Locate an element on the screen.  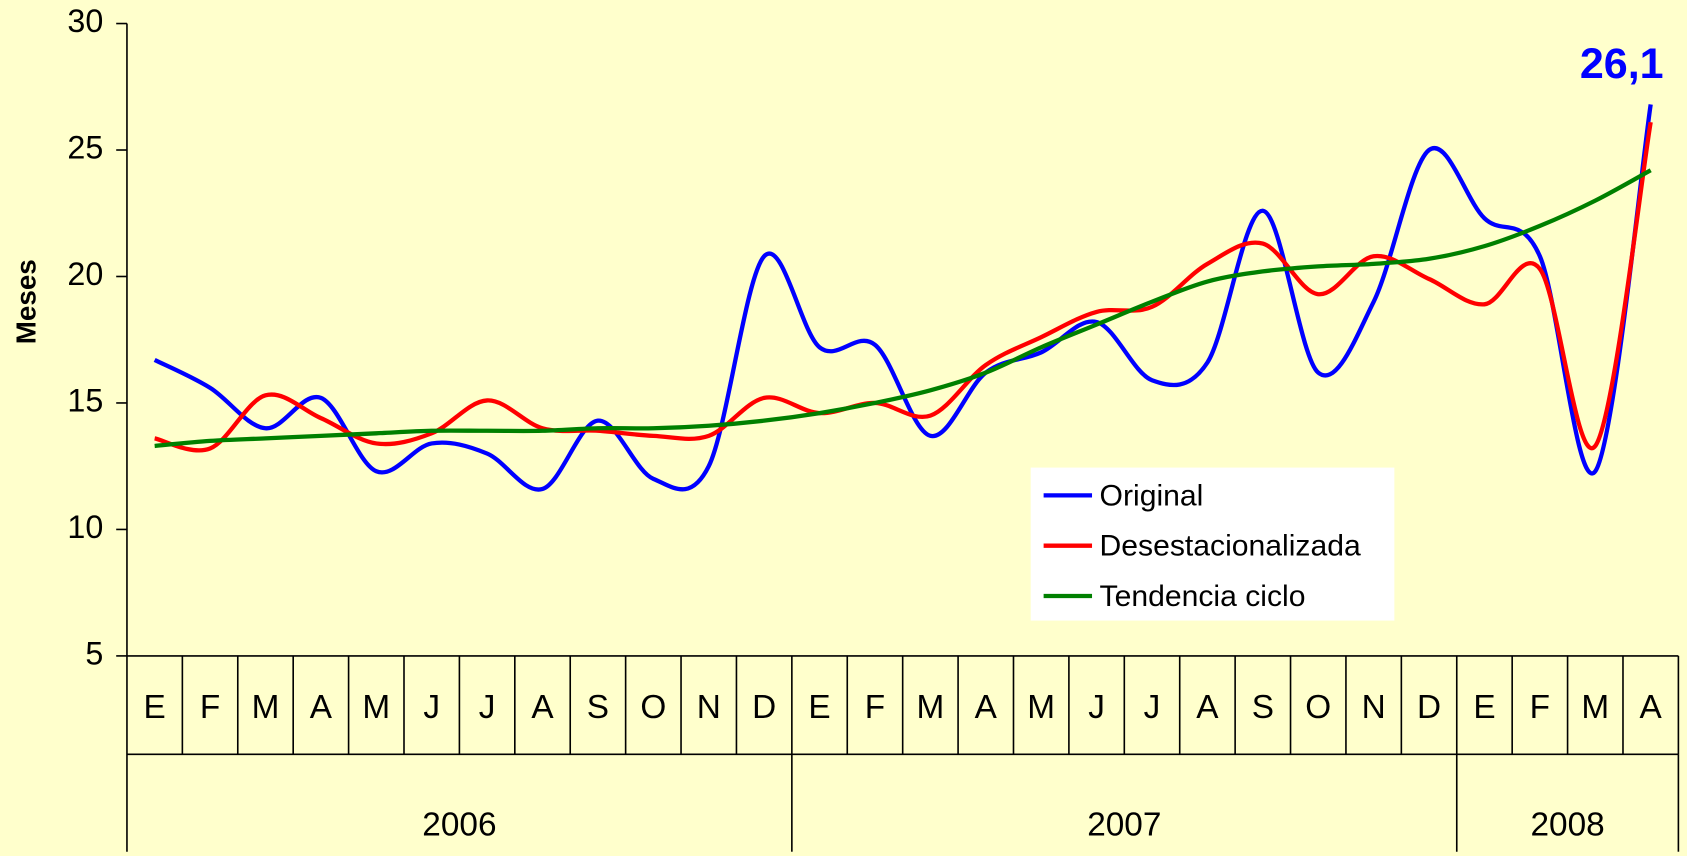
y-tick-label: 30 is located at coordinates (85, 21).